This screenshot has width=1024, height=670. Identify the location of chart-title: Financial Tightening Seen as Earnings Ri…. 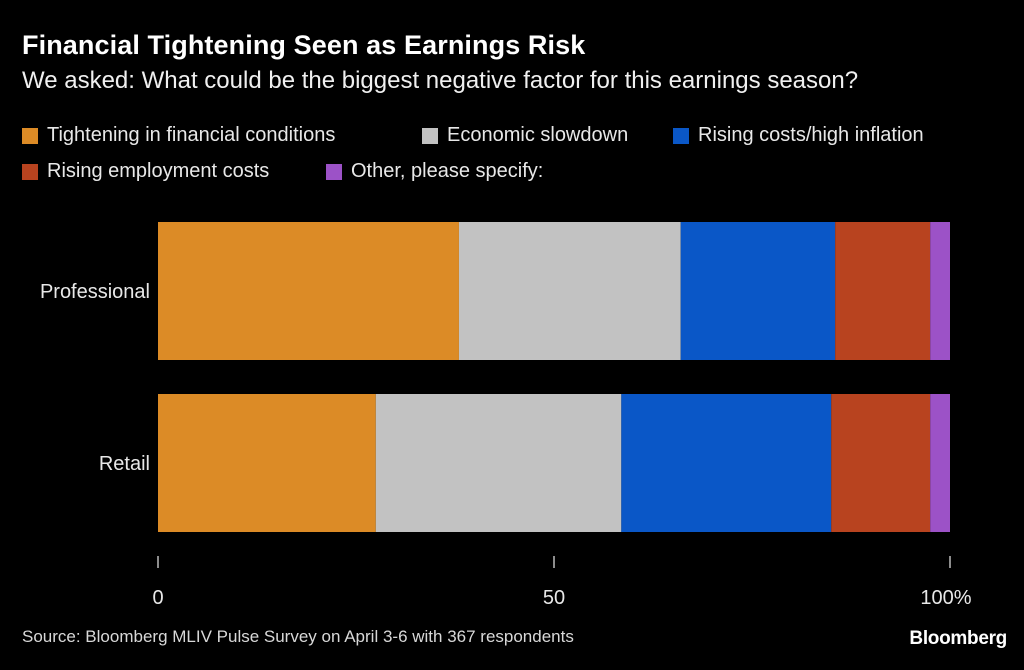
(304, 45).